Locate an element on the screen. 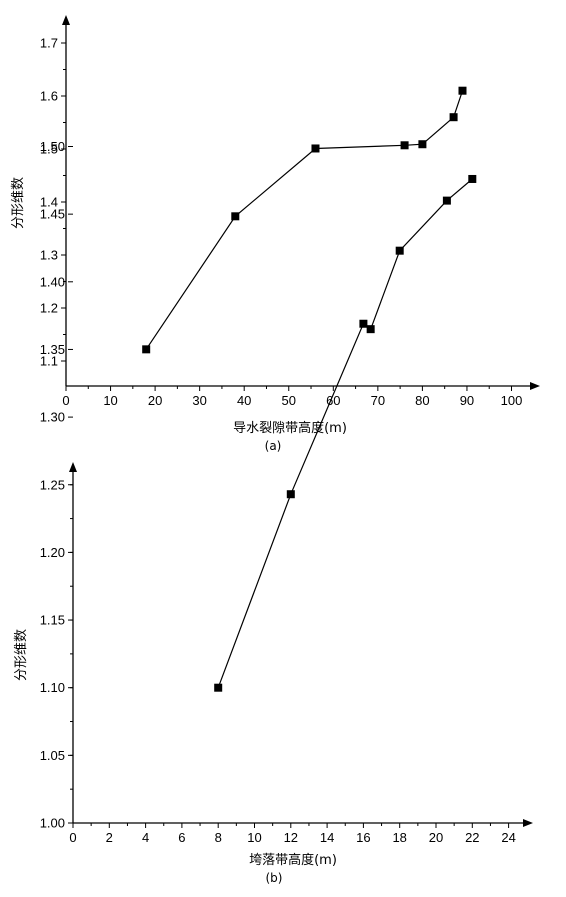 The width and height of the screenshot is (566, 897). y-tick-label-b: 1.45 is located at coordinates (52, 214).